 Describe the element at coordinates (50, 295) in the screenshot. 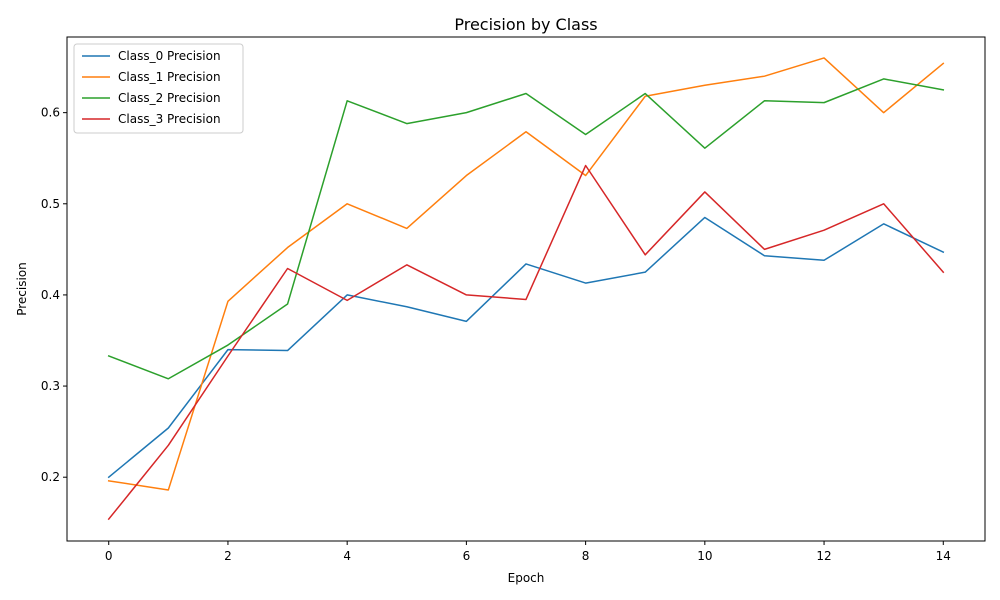

I see `y-tick-label: 0.4` at that location.